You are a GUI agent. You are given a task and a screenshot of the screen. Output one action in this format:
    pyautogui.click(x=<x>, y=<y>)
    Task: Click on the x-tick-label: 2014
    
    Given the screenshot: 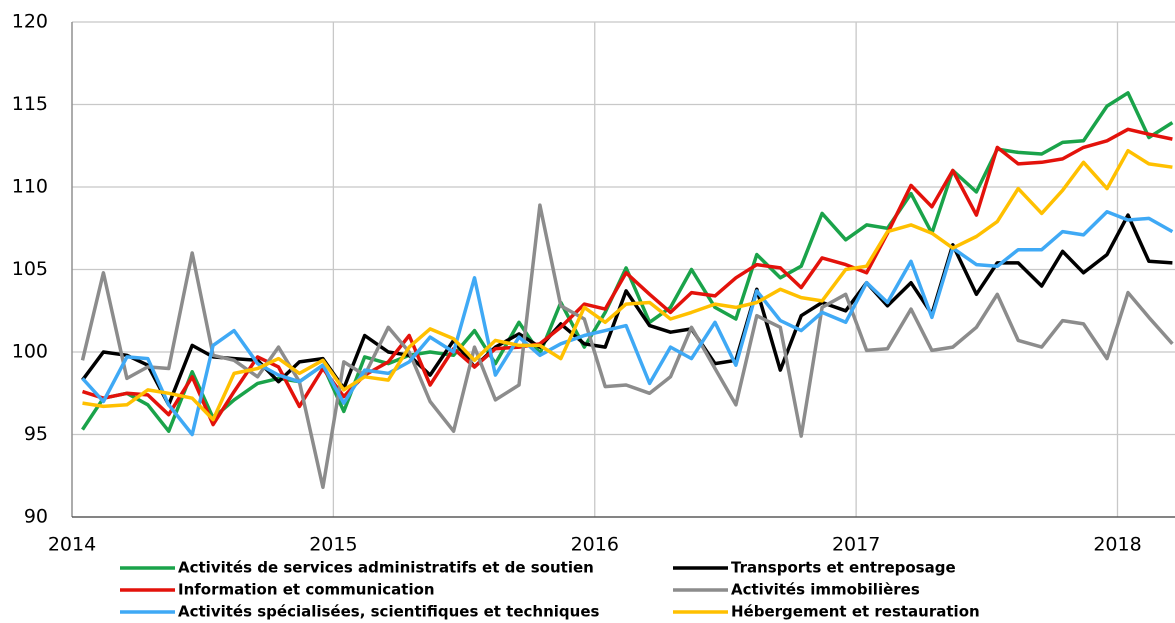 What is the action you would take?
    pyautogui.click(x=72, y=545)
    